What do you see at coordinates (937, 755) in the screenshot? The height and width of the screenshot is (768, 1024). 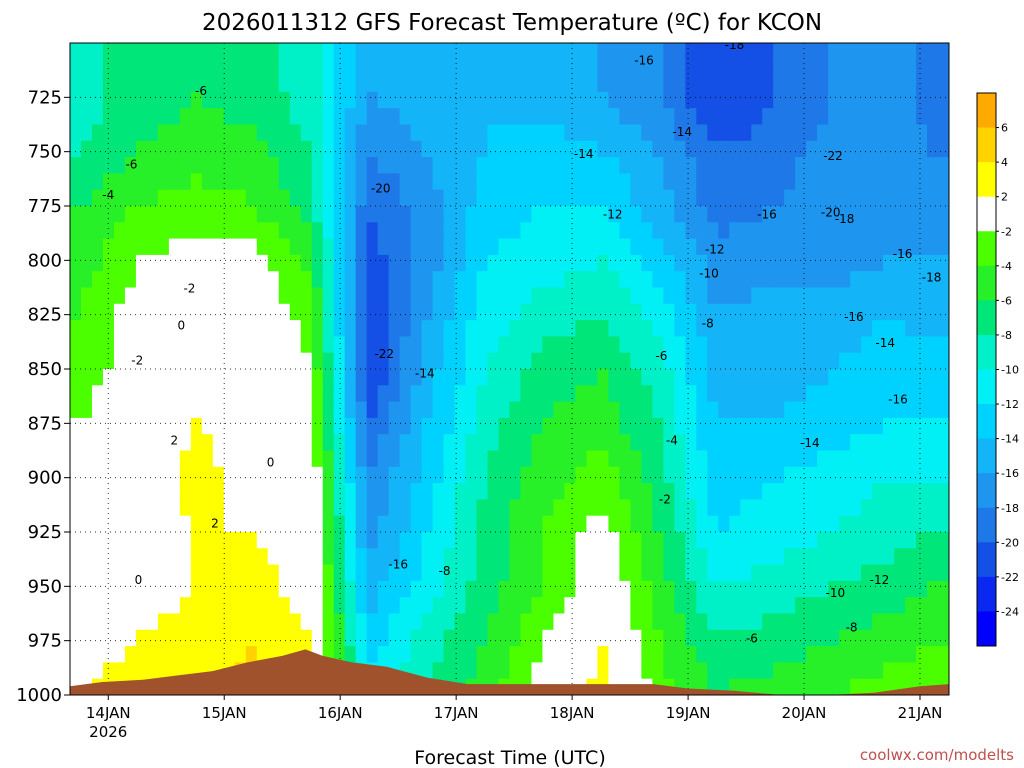 I see `credit-link: coolwx.com/modelts` at bounding box center [937, 755].